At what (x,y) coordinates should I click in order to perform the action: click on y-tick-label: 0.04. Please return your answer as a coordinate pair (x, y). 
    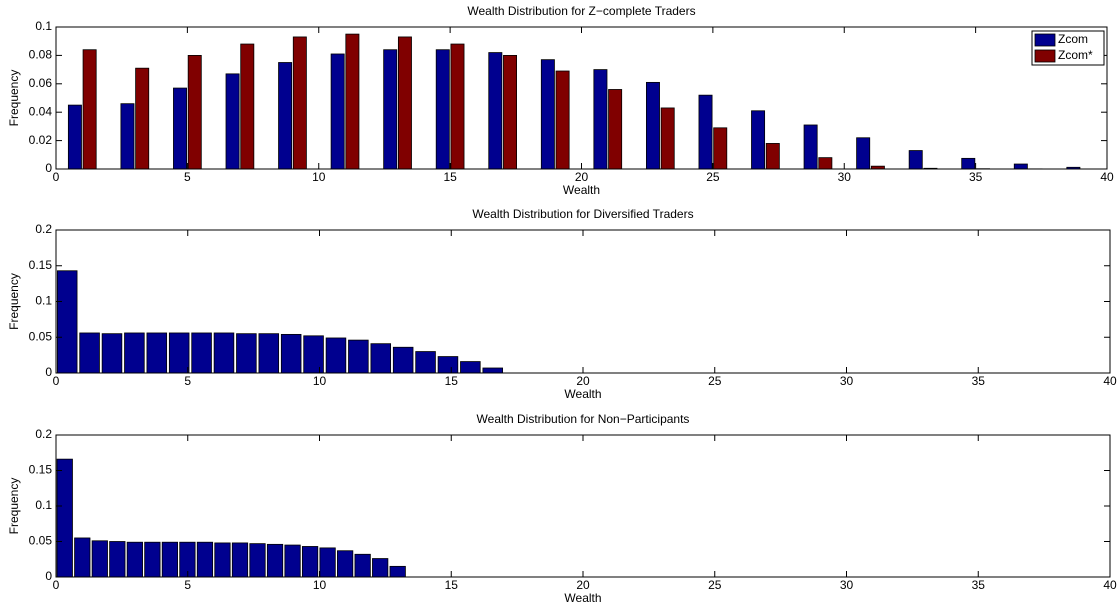
    Looking at the image, I should click on (41, 111).